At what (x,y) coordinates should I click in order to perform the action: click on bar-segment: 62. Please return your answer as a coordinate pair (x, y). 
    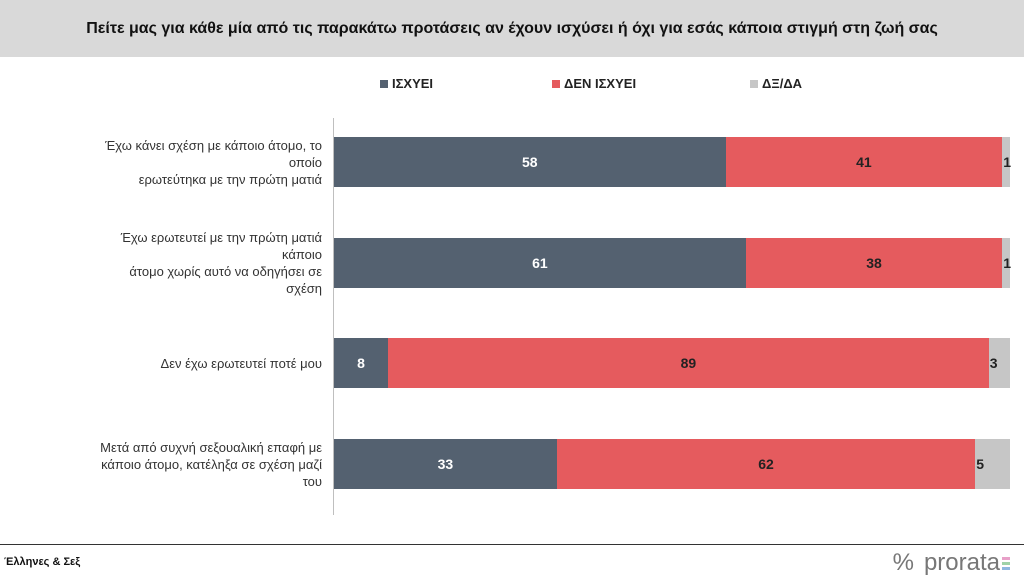
    Looking at the image, I should click on (766, 464).